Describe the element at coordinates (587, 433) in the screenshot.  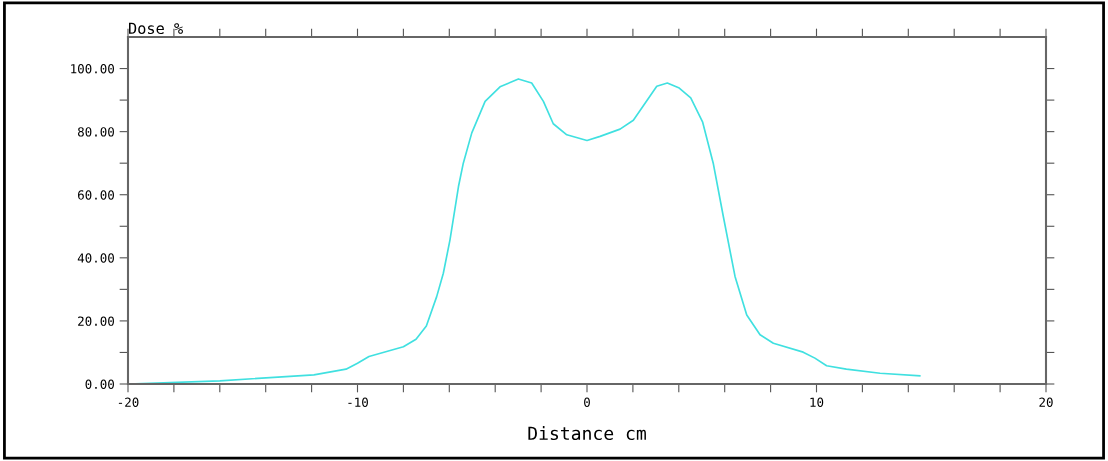
I see `x-axis-title: Distance cm` at that location.